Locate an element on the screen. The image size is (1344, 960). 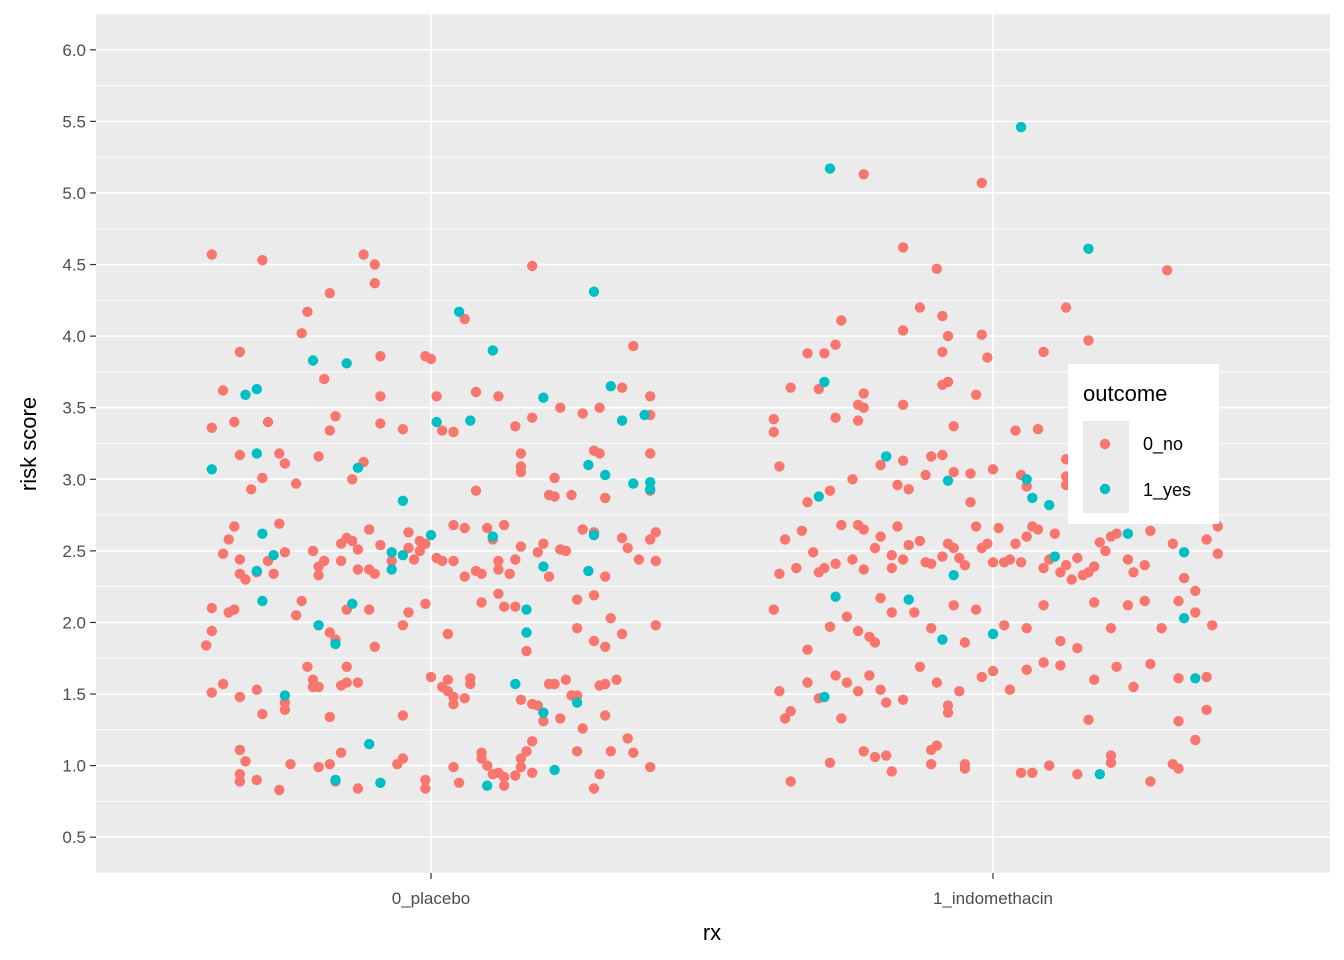
y-tick-label: 0.5 is located at coordinates (74, 837).